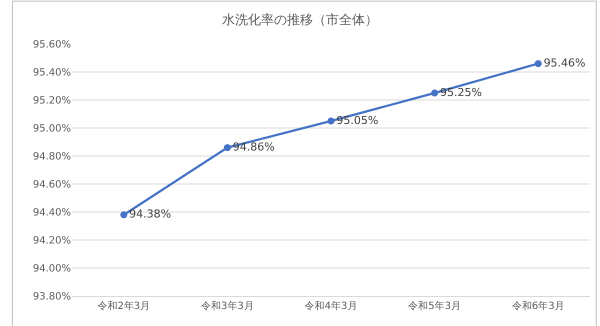 The image size is (600, 326). What do you see at coordinates (51, 269) in the screenshot?
I see `y-tick-label: 94.00%` at bounding box center [51, 269].